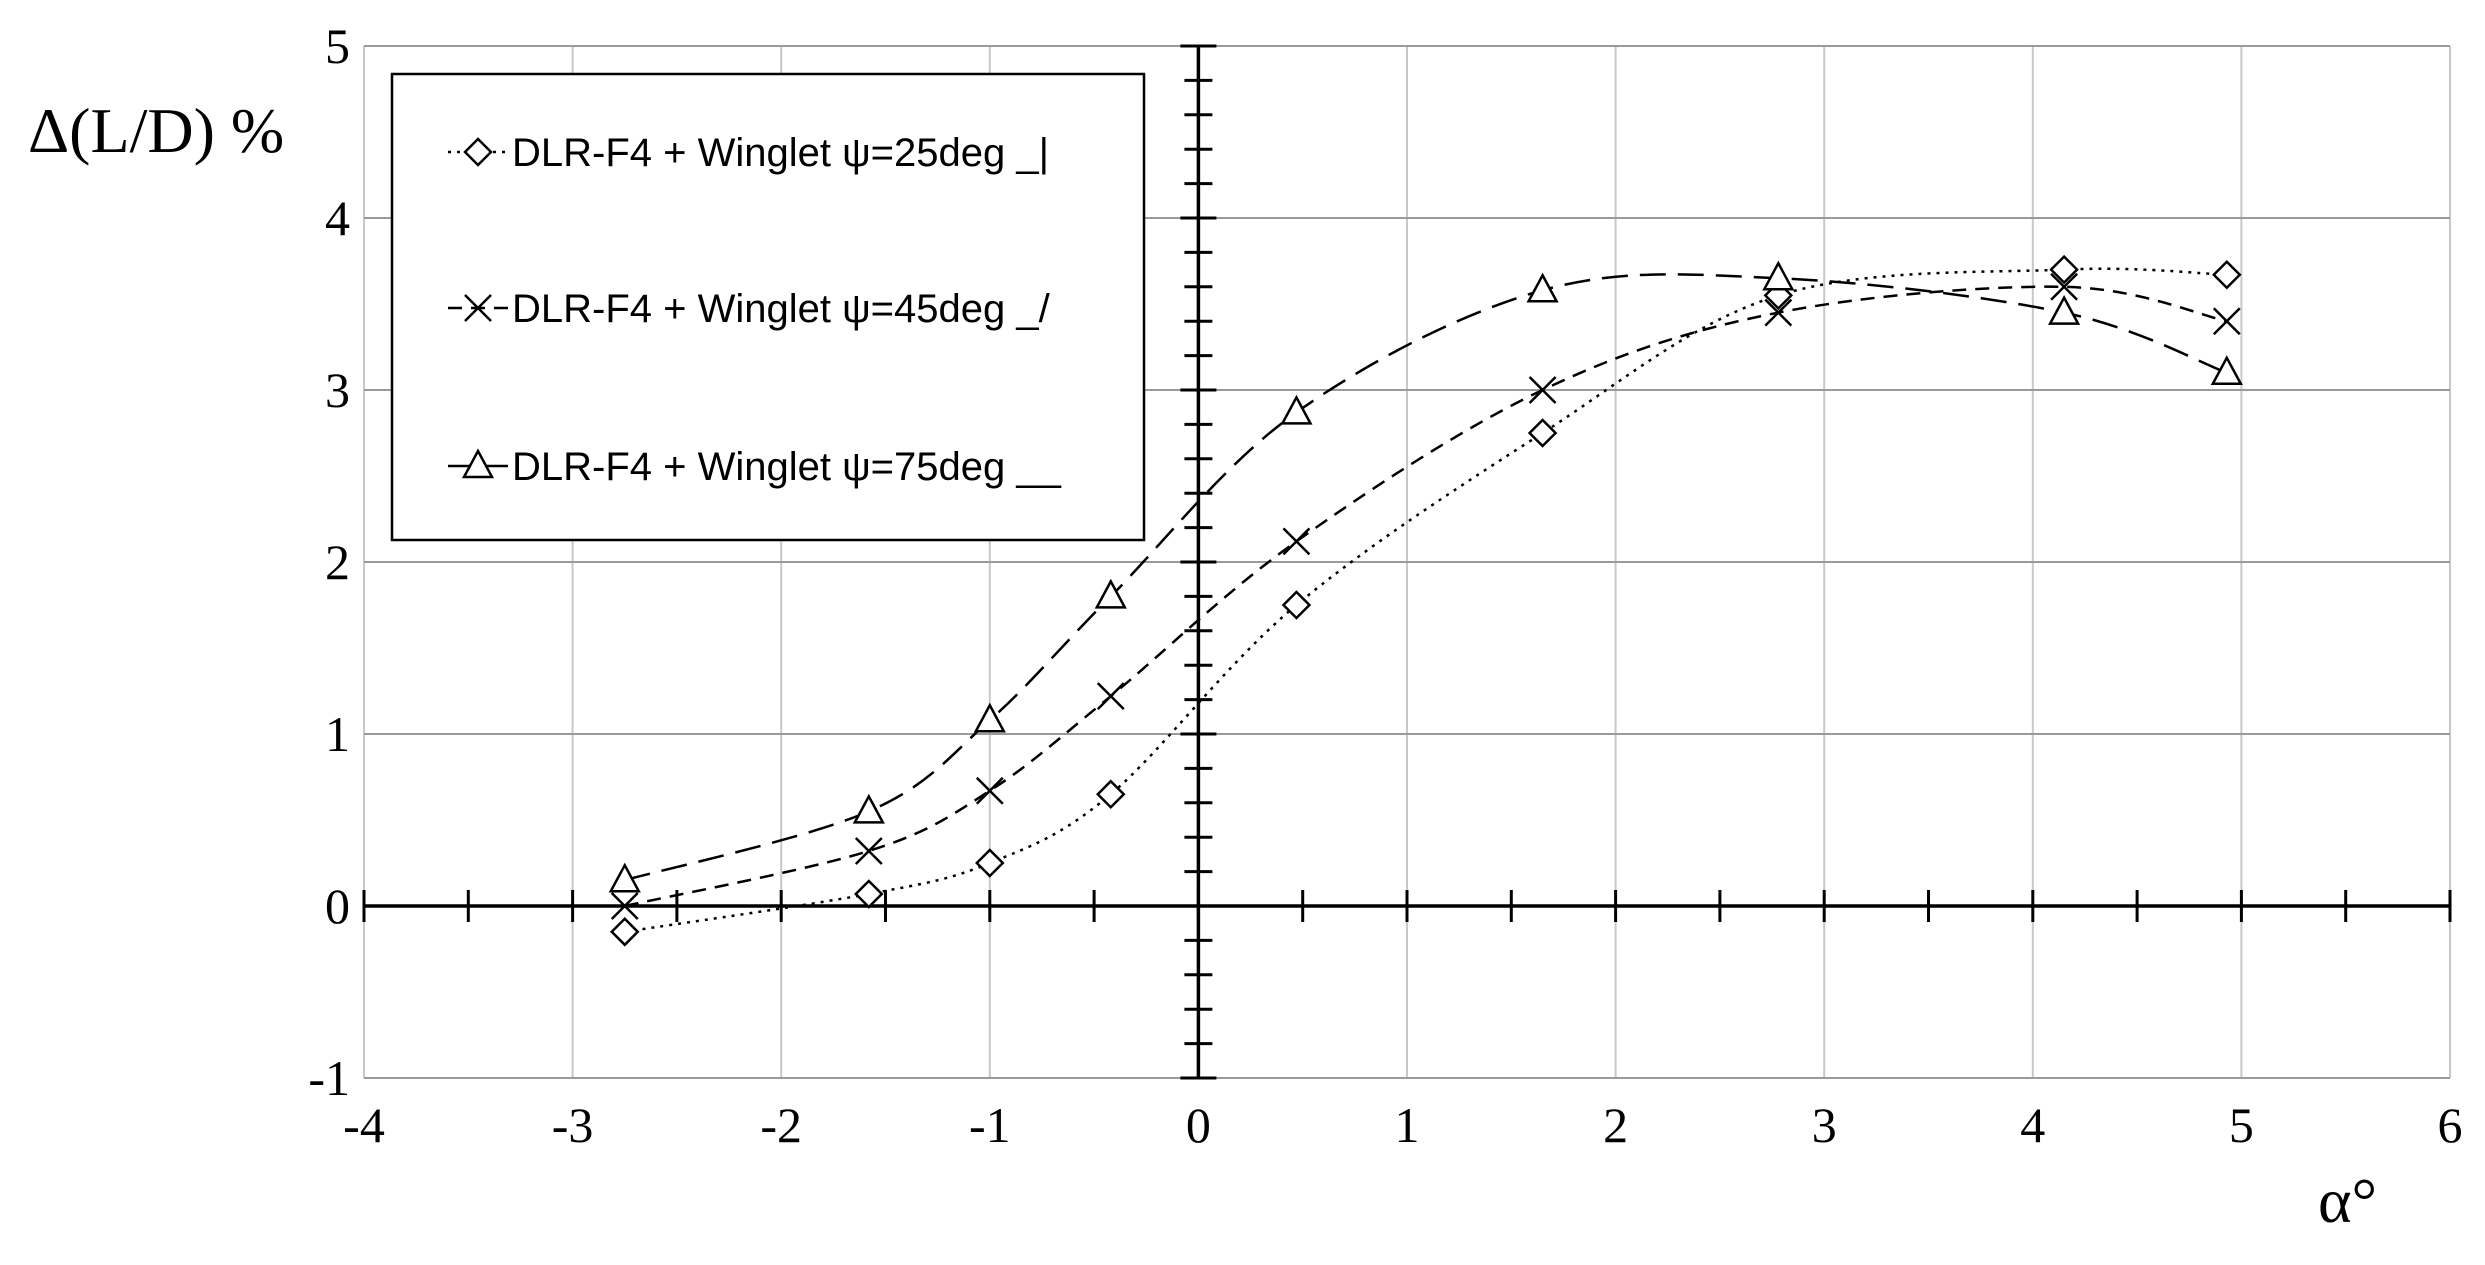 This screenshot has height=1265, width=2485. What do you see at coordinates (990, 1125) in the screenshot?
I see `x-tick-label: -1` at bounding box center [990, 1125].